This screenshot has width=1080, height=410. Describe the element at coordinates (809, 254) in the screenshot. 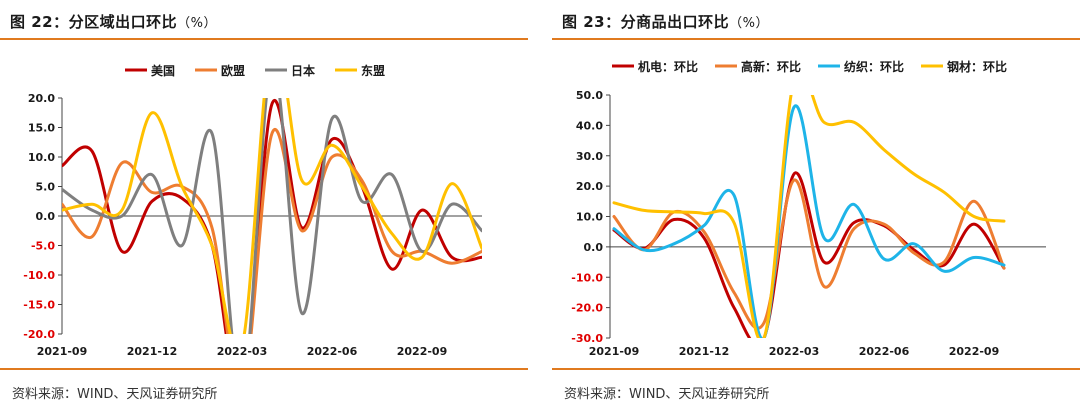

I see `series-line` at that location.